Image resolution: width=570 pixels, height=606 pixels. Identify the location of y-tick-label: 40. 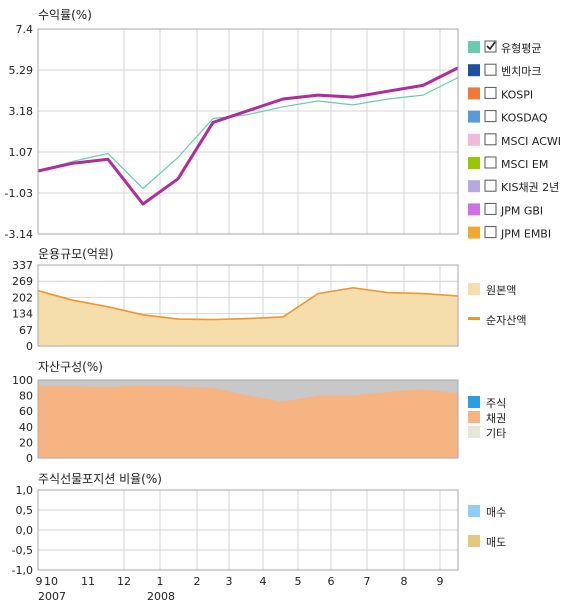
(26, 427).